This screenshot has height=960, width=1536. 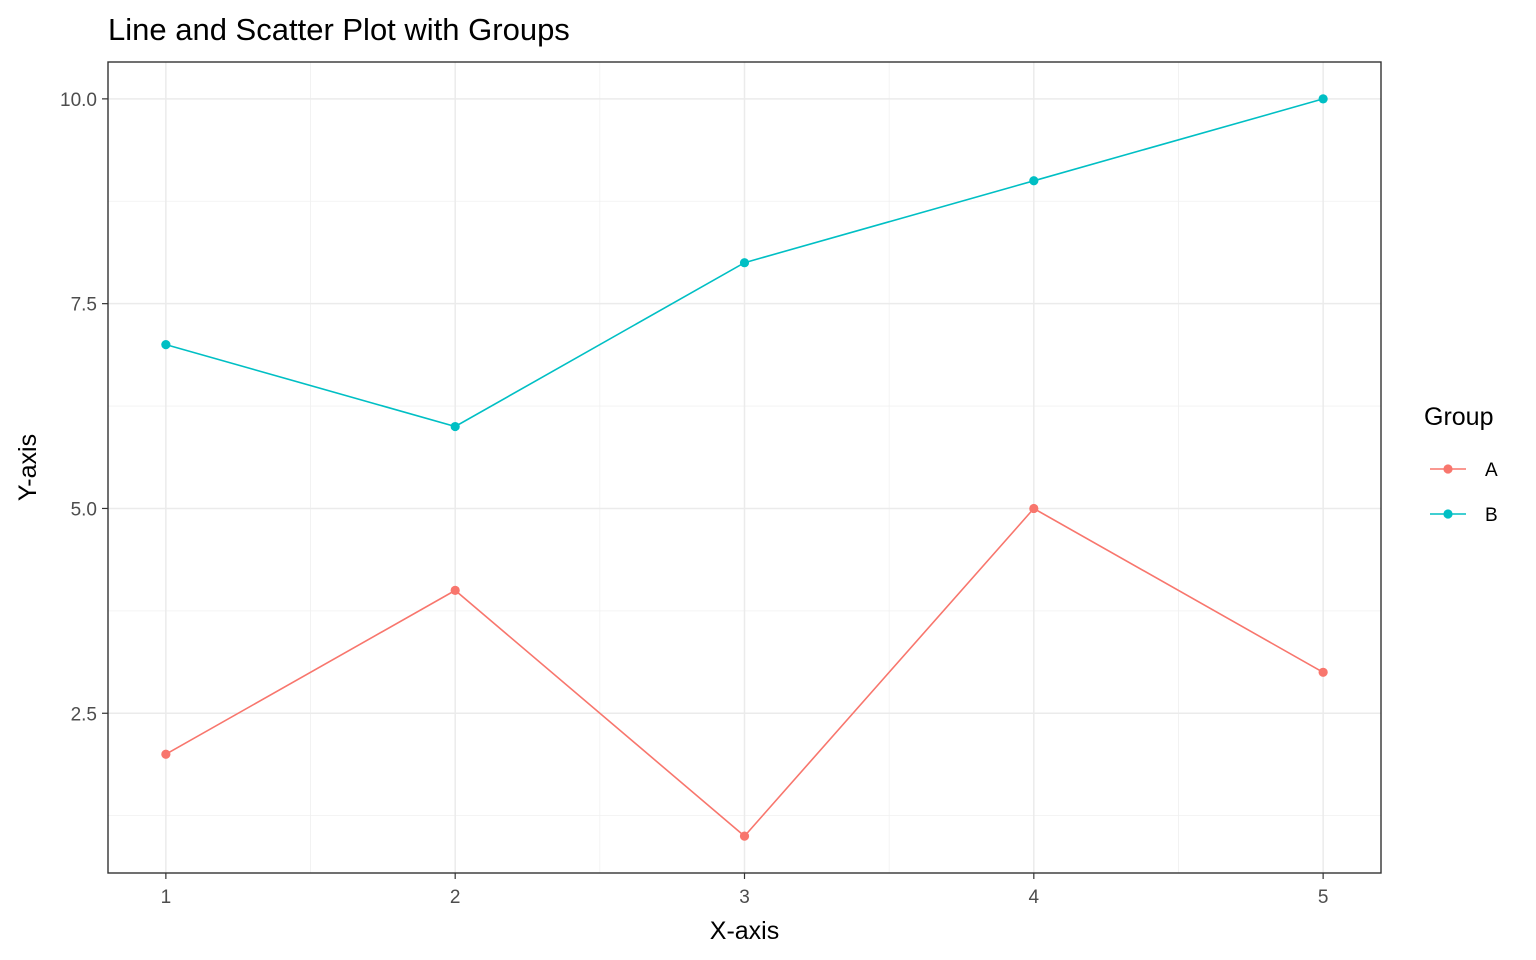 I want to click on x-axis-ticks: 1 2 3 4 5, so click(x=745, y=890).